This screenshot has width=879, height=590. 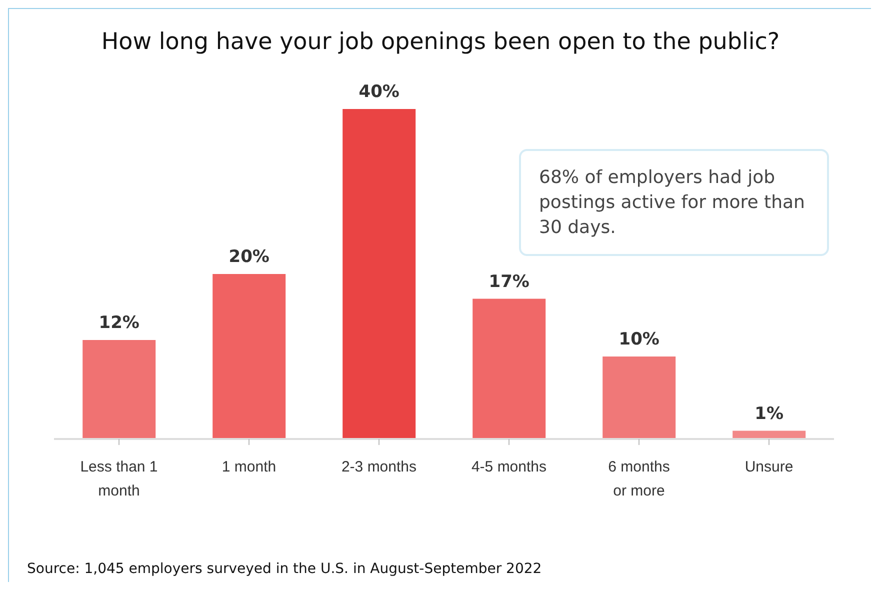 I want to click on data-label: 1%, so click(x=769, y=414).